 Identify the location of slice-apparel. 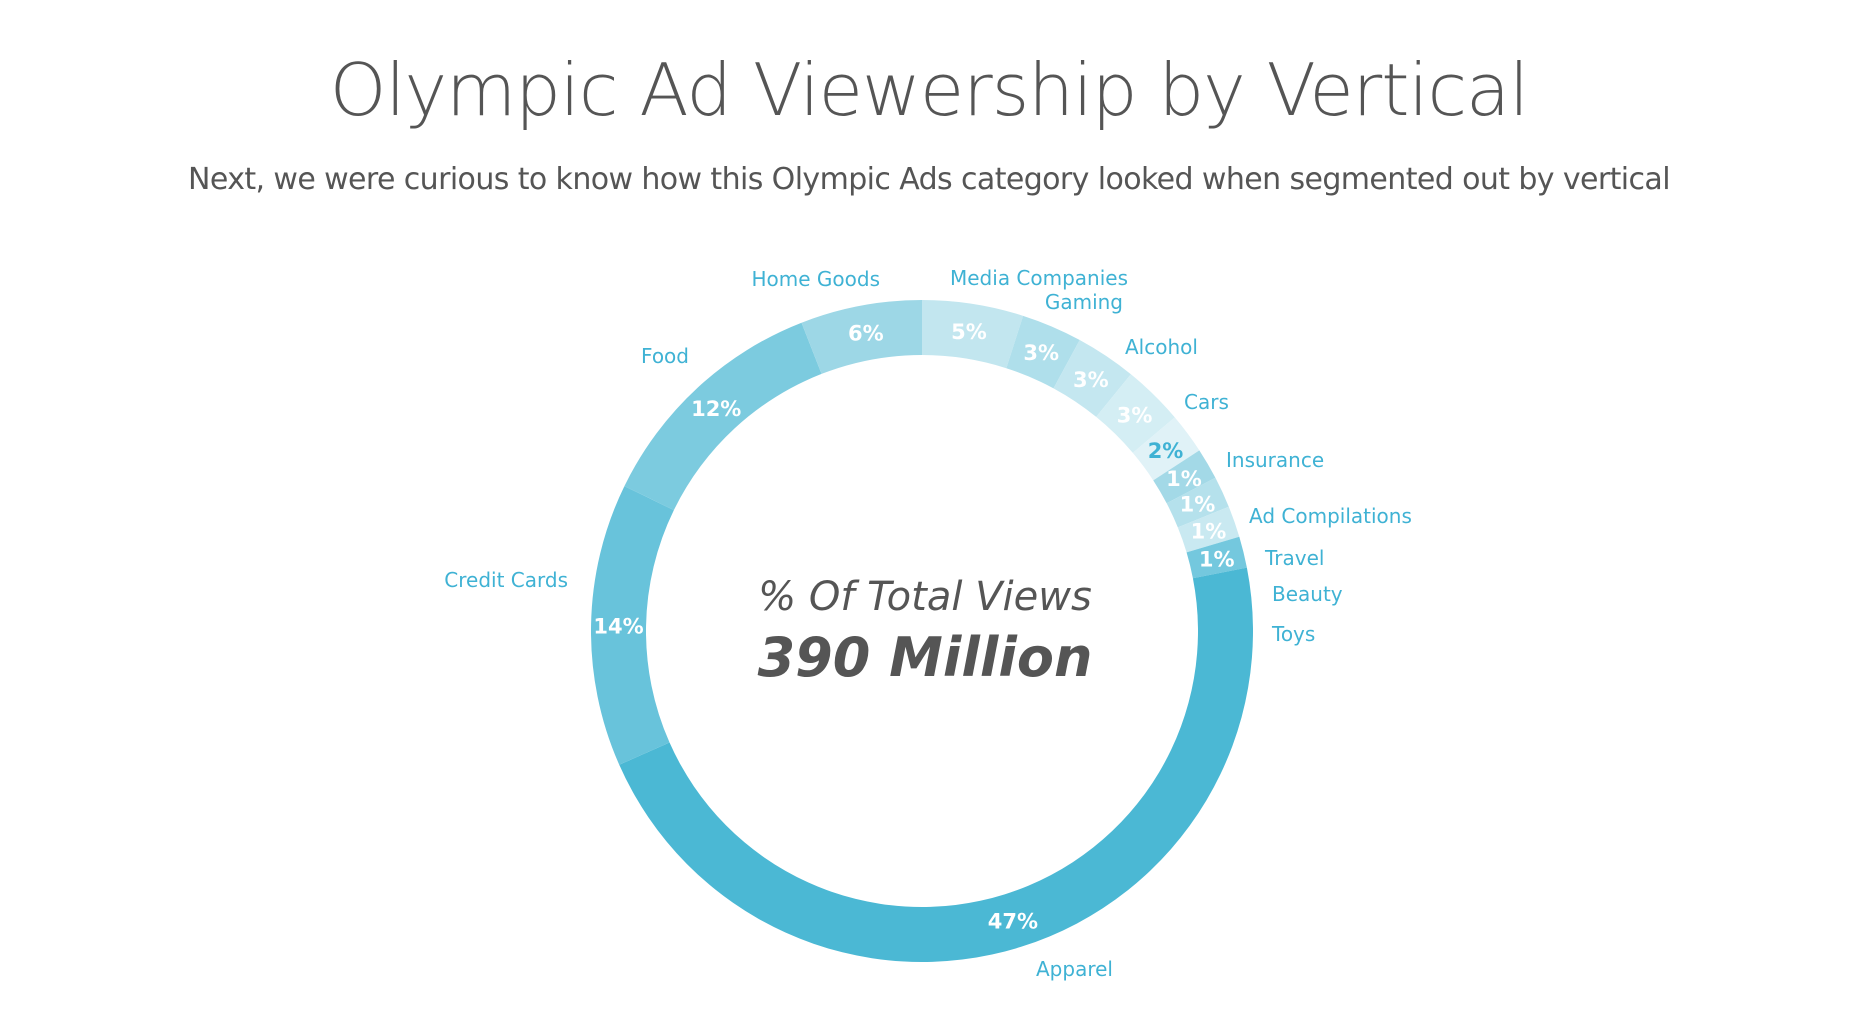
(936, 764).